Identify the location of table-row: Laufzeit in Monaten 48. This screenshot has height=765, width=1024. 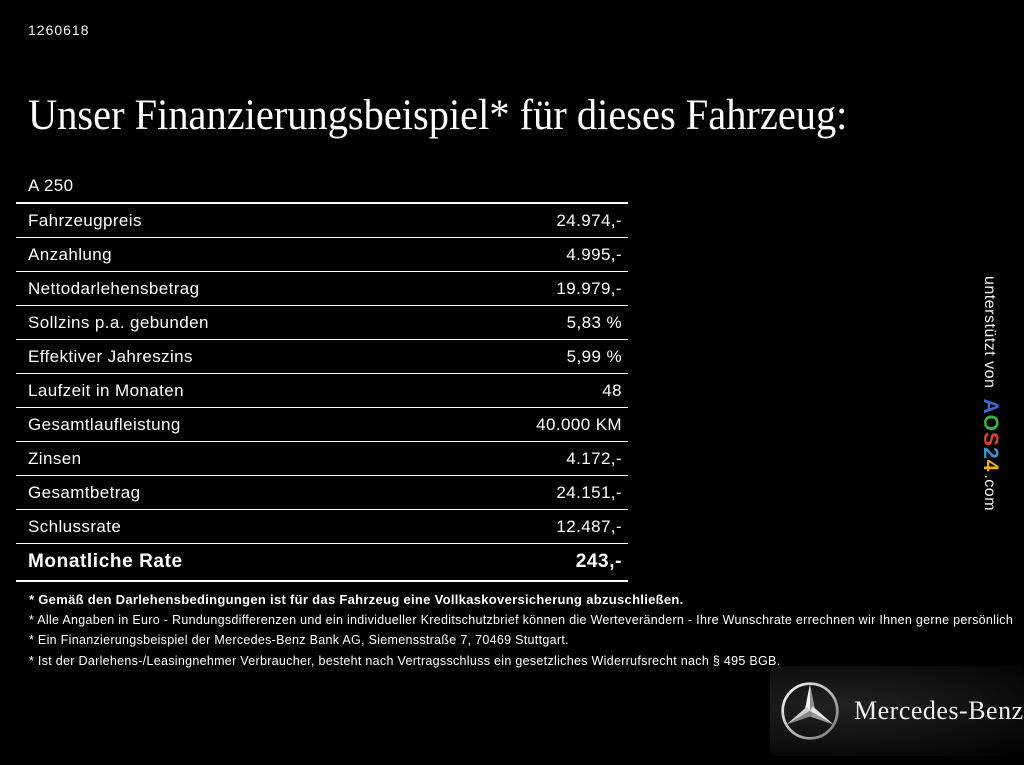
(322, 391).